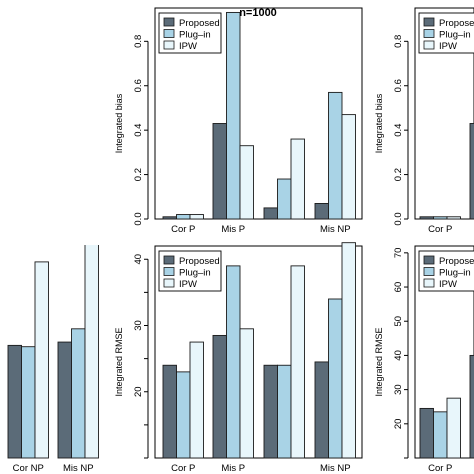  I want to click on y-tick-label: 50, so click(398, 321).